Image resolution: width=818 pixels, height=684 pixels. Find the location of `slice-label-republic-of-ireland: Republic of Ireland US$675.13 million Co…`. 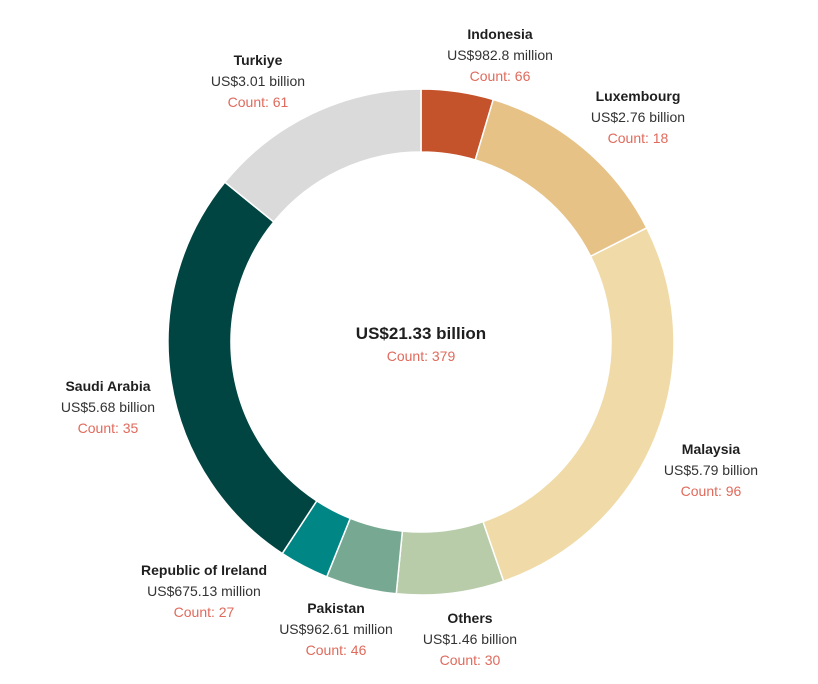

slice-label-republic-of-ireland: Republic of Ireland US$675.13 million Co… is located at coordinates (204, 591).